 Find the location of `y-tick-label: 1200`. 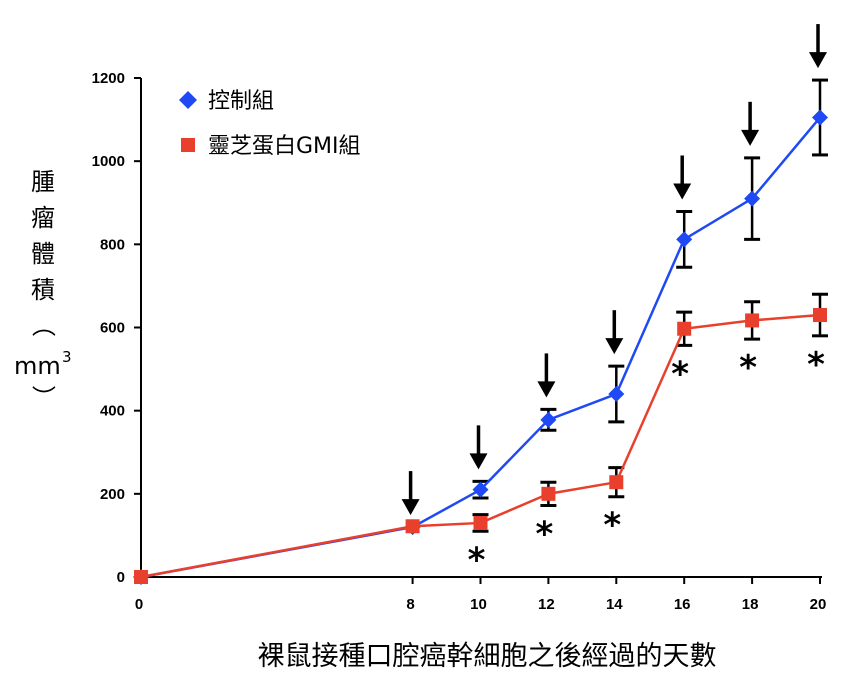

y-tick-label: 1200 is located at coordinates (108, 78).